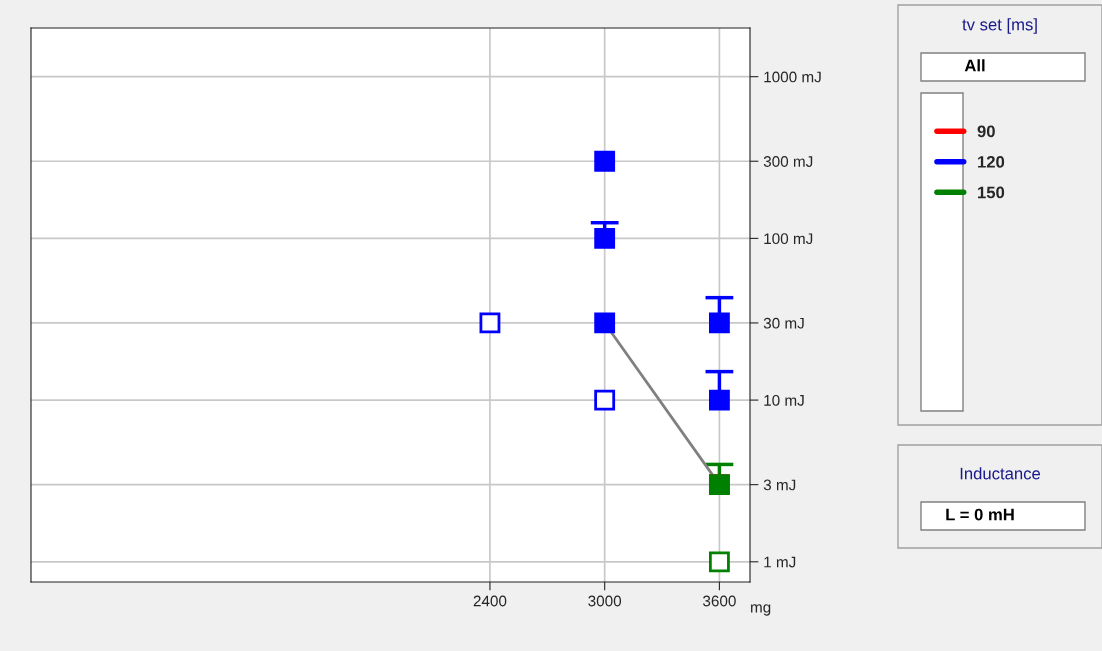 The image size is (1102, 651). I want to click on x-tick-label: 3000, so click(605, 601).